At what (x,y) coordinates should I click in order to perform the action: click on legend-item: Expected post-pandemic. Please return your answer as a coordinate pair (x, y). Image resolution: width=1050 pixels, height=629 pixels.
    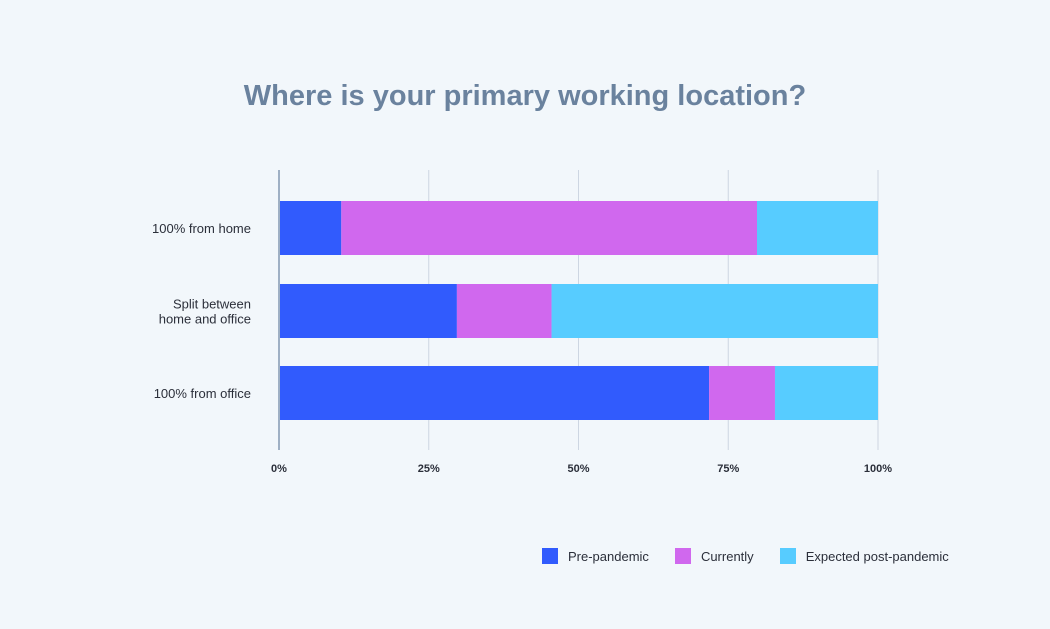
    Looking at the image, I should click on (864, 556).